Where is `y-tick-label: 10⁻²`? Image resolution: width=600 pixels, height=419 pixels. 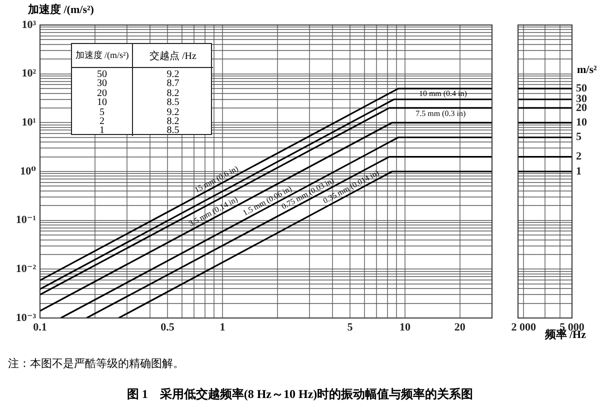
y-tick-label: 10⁻² is located at coordinates (26, 269).